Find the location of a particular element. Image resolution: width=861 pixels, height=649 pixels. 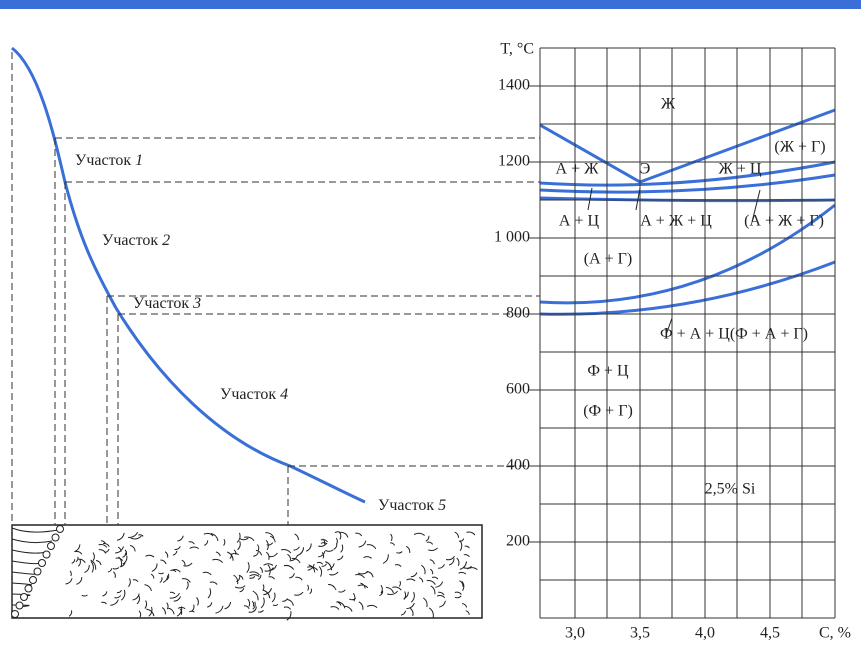

phase-label: Ж is located at coordinates (668, 104).